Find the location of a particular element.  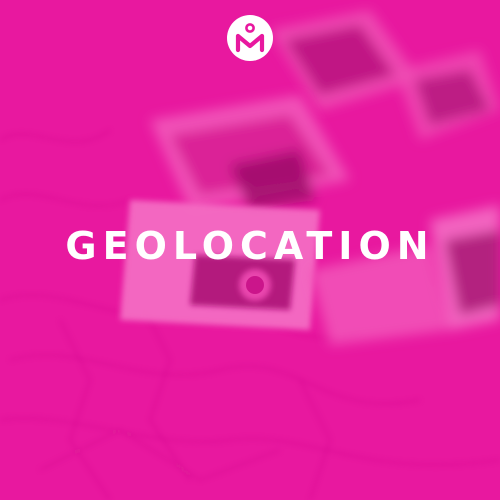

brand-monogram-icon is located at coordinates (250, 38).